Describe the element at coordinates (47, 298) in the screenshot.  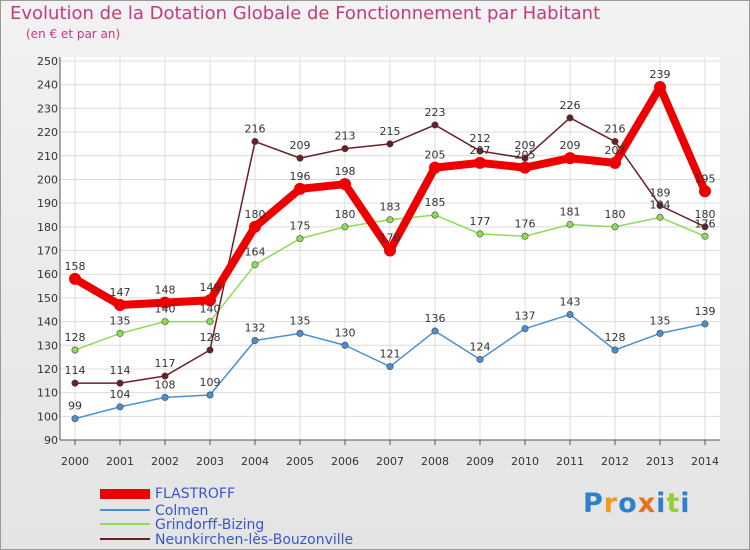
I see `y-tick-label: 150` at that location.